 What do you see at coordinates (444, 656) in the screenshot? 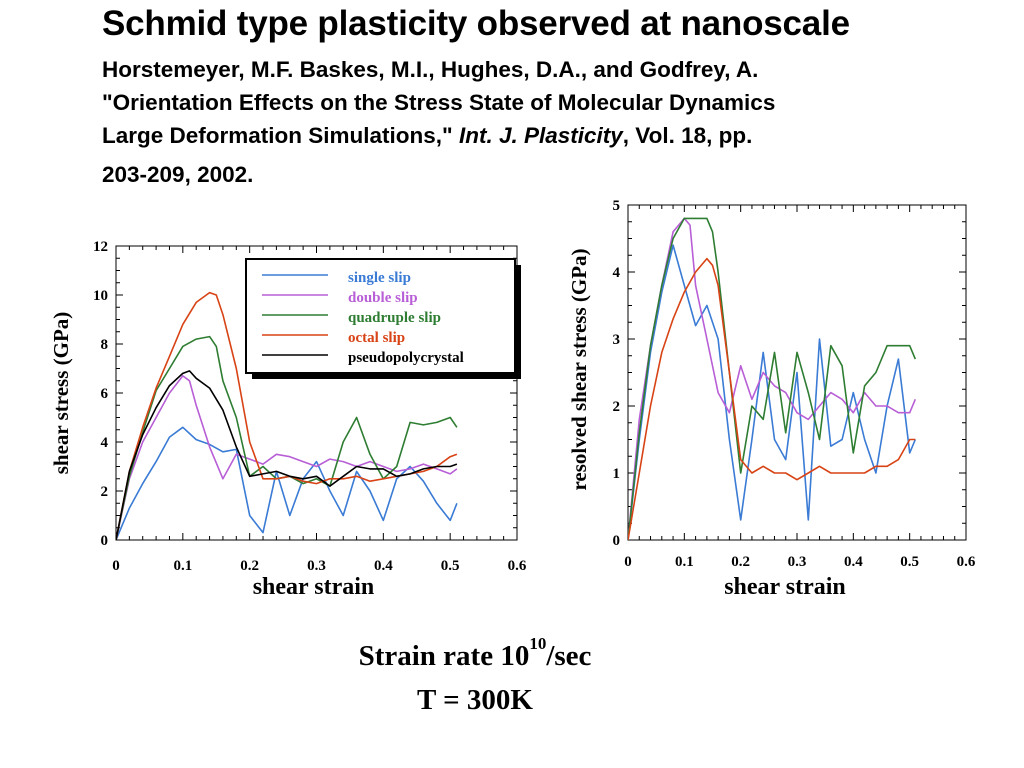
I see `strain-rate-prefix: Strain rate 10` at bounding box center [444, 656].